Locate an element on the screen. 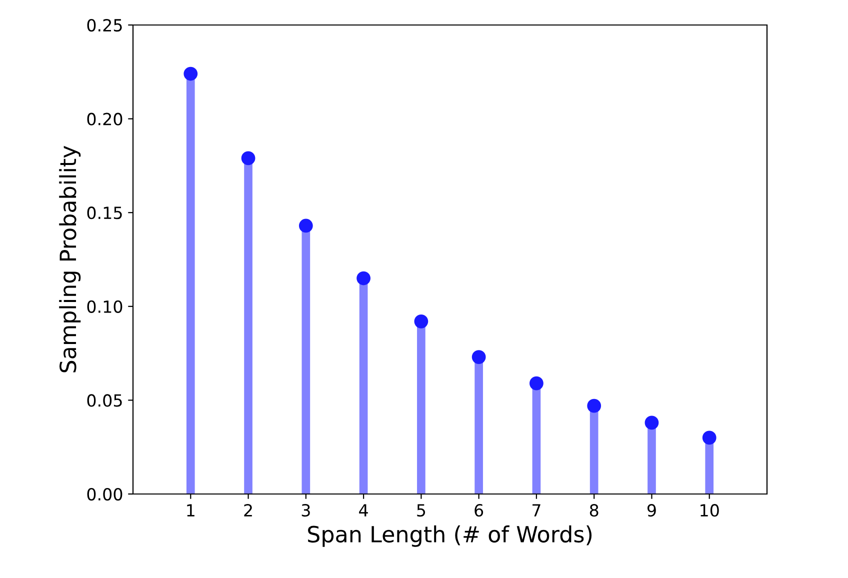 This screenshot has height=578, width=848. x-tick-label: 7 is located at coordinates (536, 510).